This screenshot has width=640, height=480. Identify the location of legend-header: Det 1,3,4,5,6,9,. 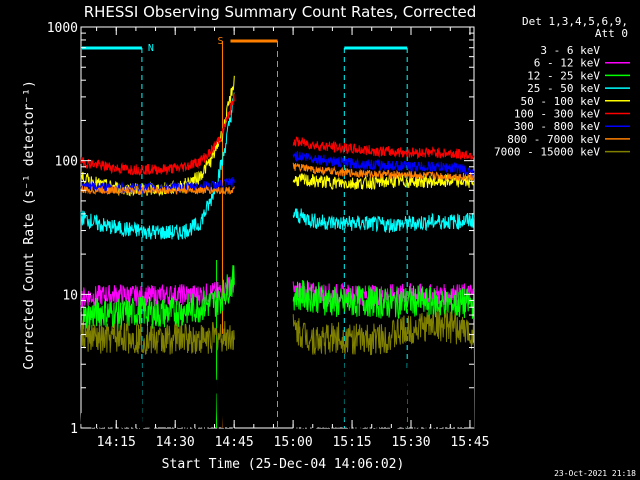
(575, 21).